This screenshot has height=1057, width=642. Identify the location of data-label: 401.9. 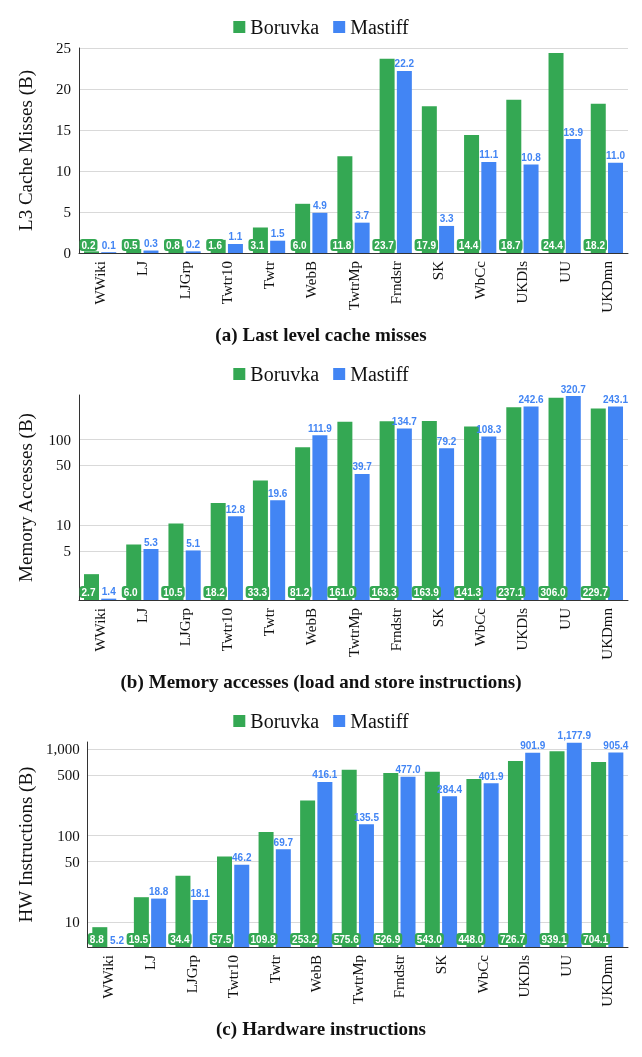
(491, 776).